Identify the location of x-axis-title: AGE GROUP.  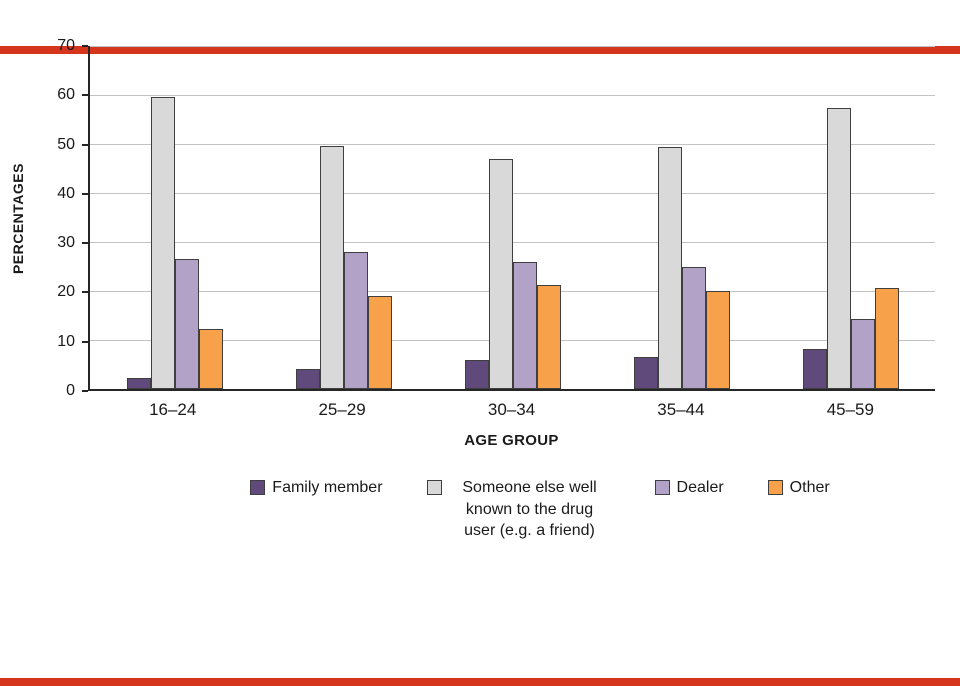
(511, 440).